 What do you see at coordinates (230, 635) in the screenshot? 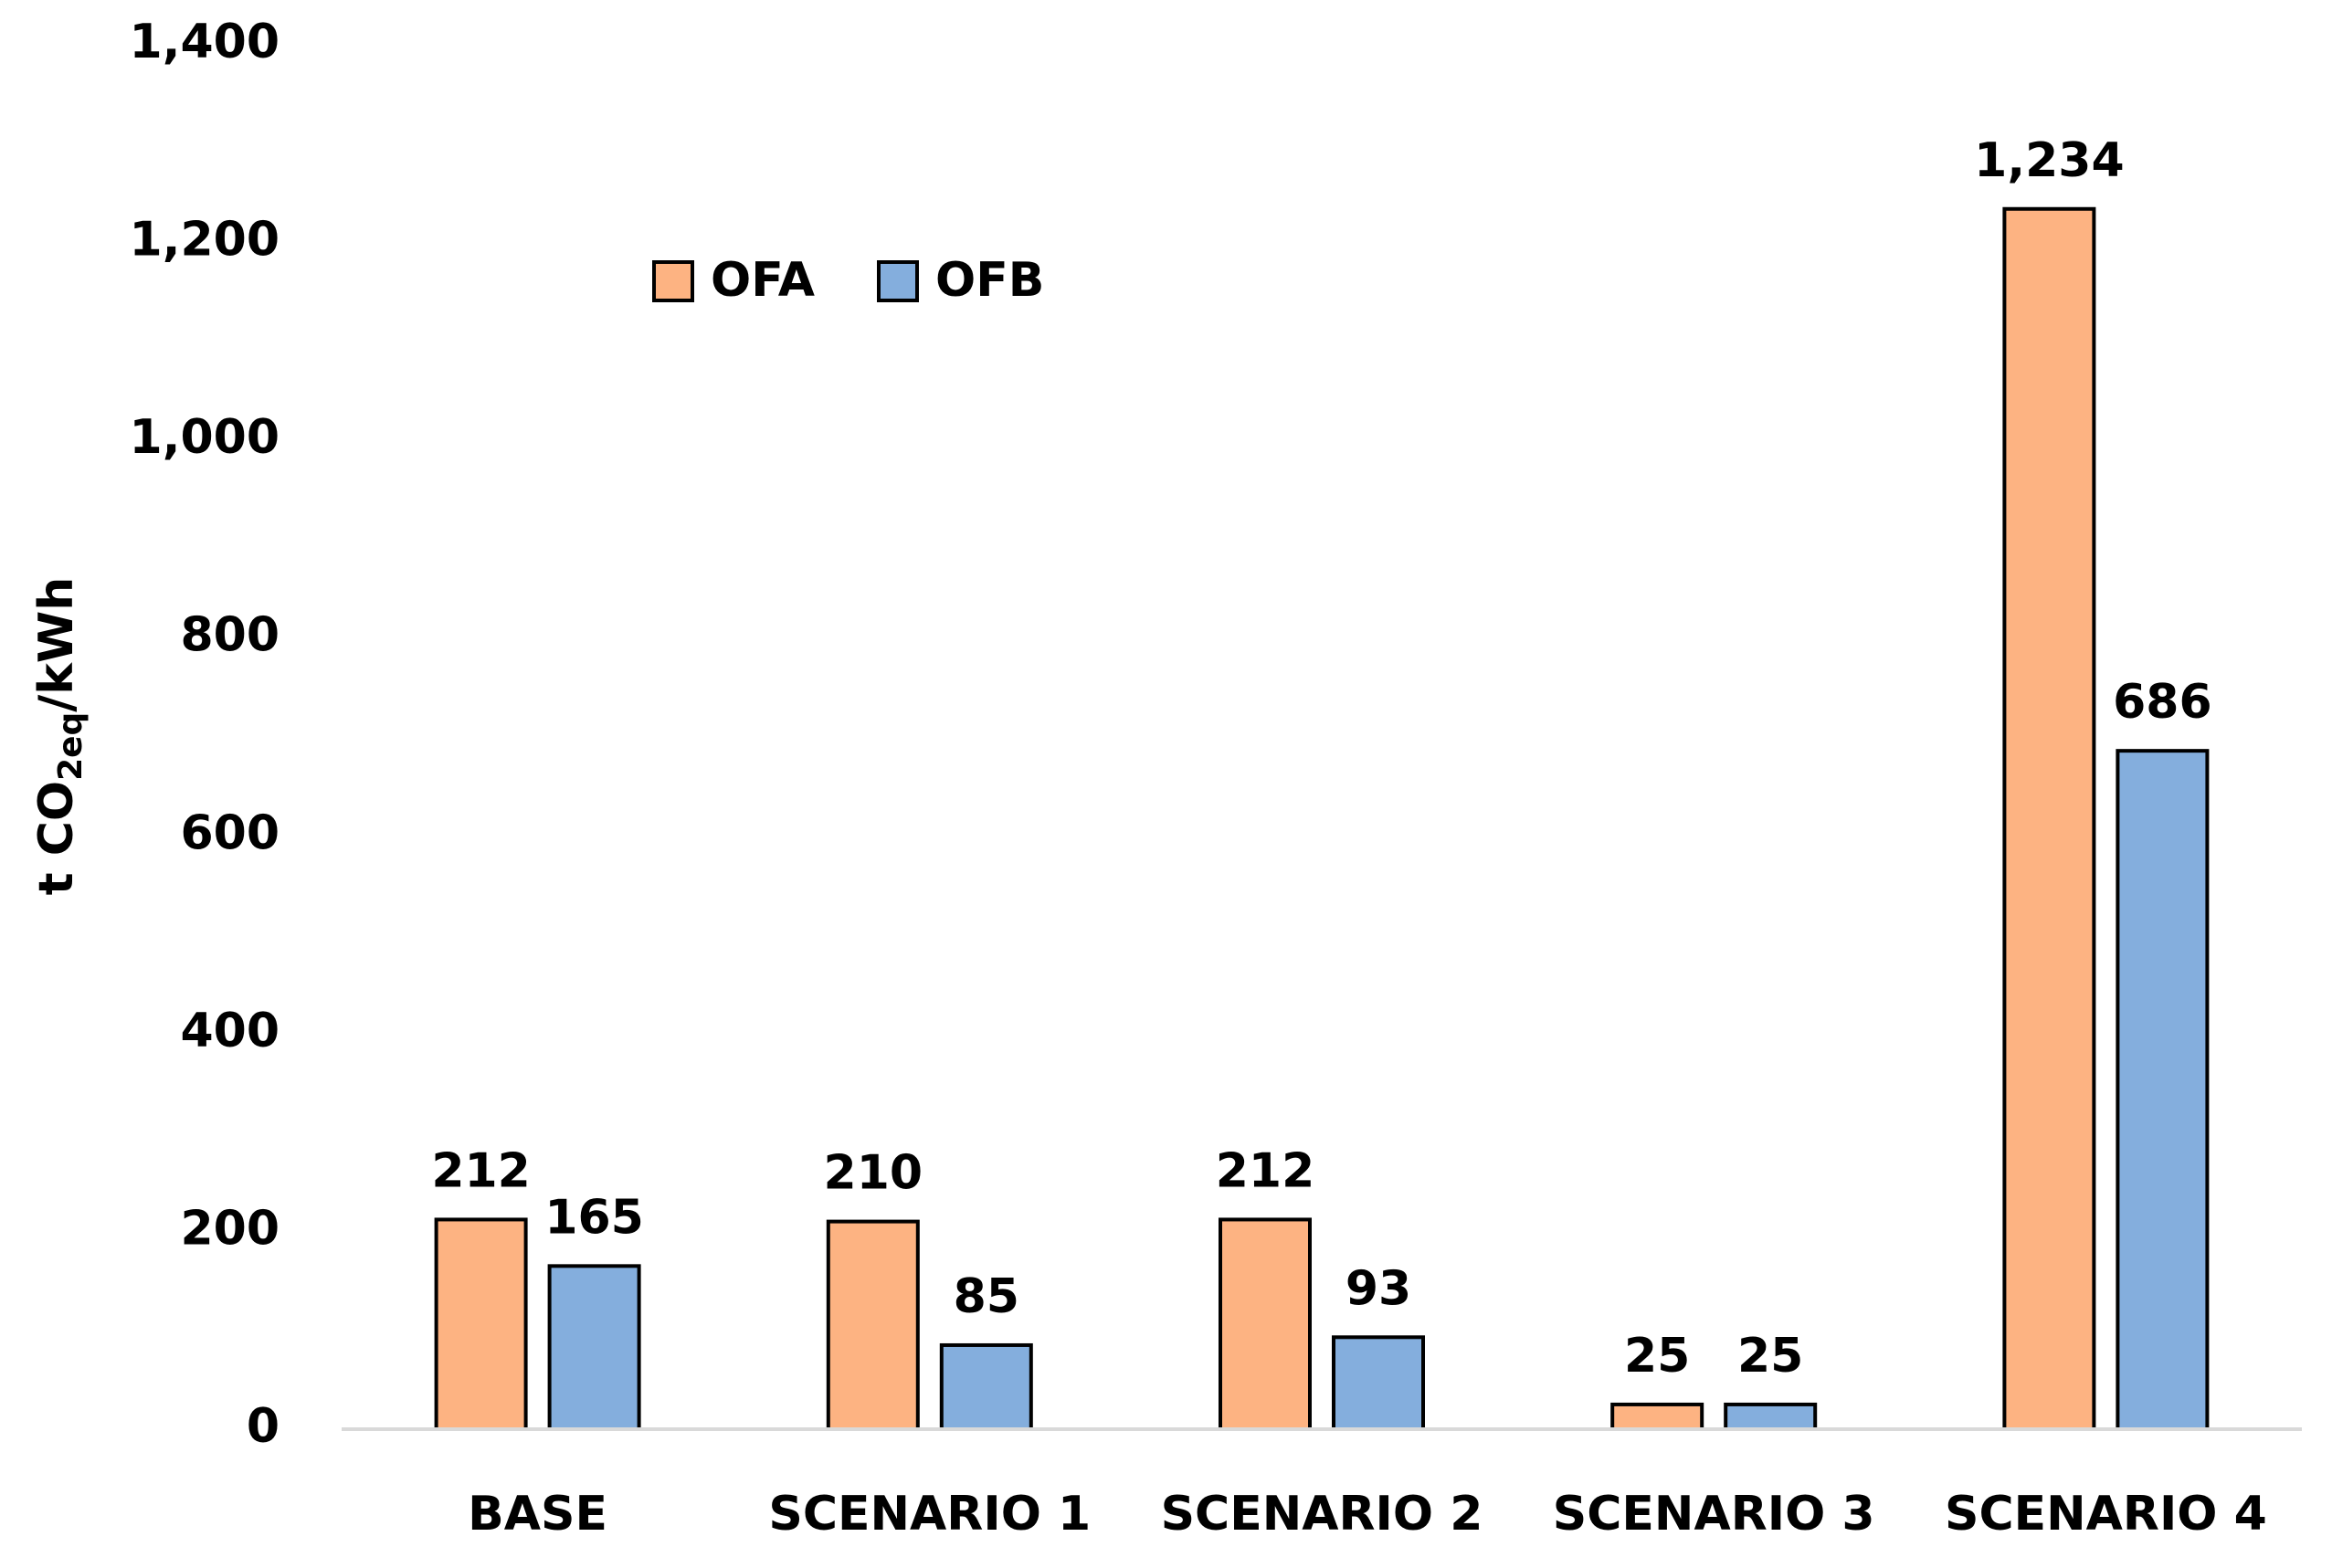
I see `y-tick-label: 800` at bounding box center [230, 635].